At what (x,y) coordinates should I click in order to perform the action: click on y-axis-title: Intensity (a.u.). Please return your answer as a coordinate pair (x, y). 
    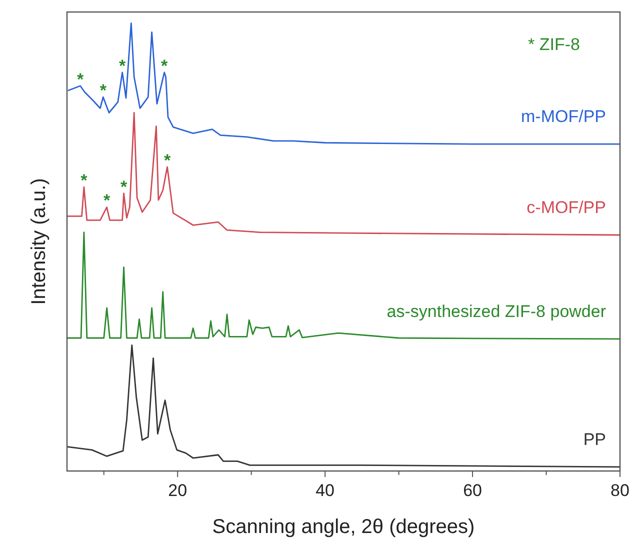
    Looking at the image, I should click on (39, 241).